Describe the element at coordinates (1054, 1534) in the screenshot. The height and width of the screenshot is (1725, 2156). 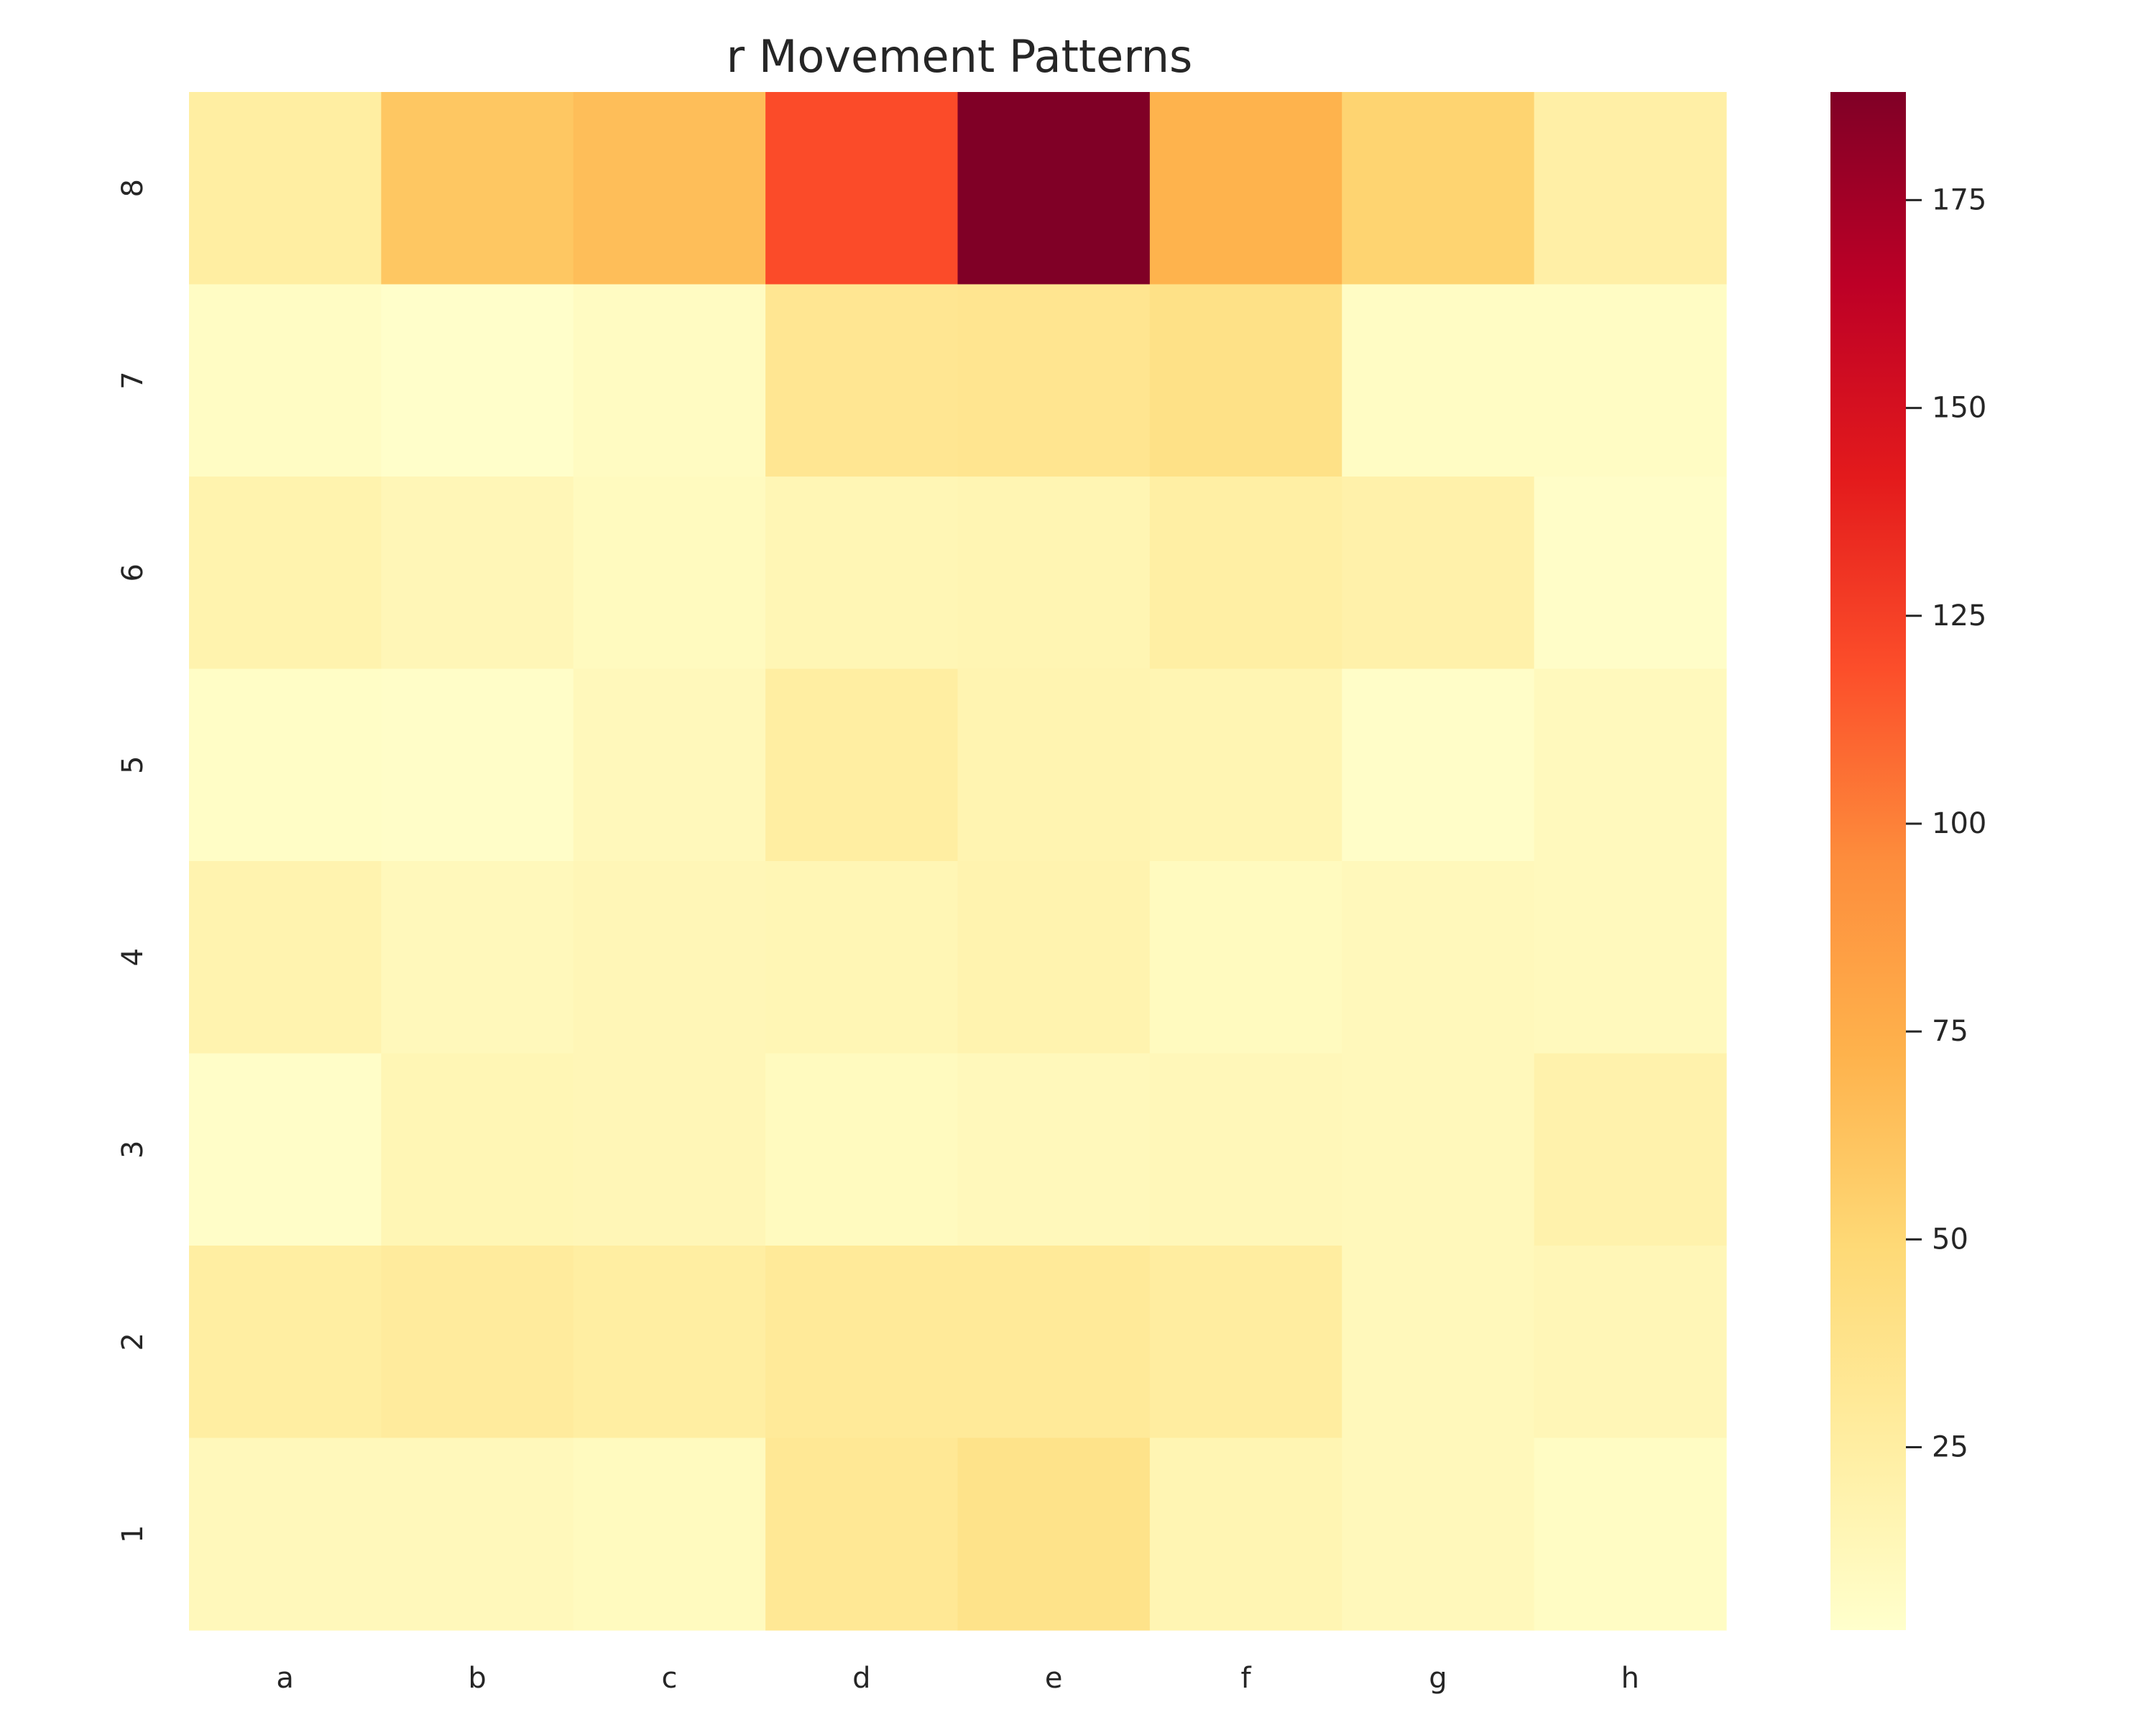
I see `heatmap-cell-e1` at that location.